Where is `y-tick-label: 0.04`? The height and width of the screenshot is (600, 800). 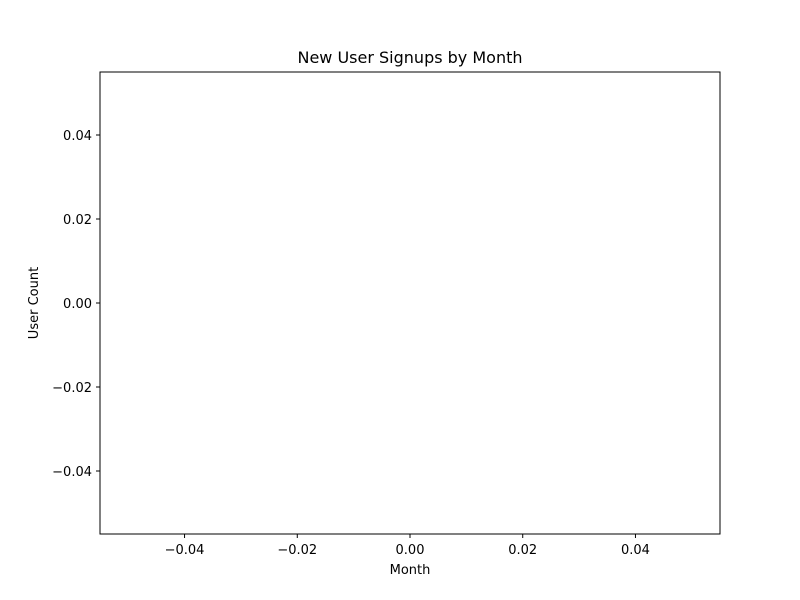
y-tick-label: 0.04 is located at coordinates (77, 136).